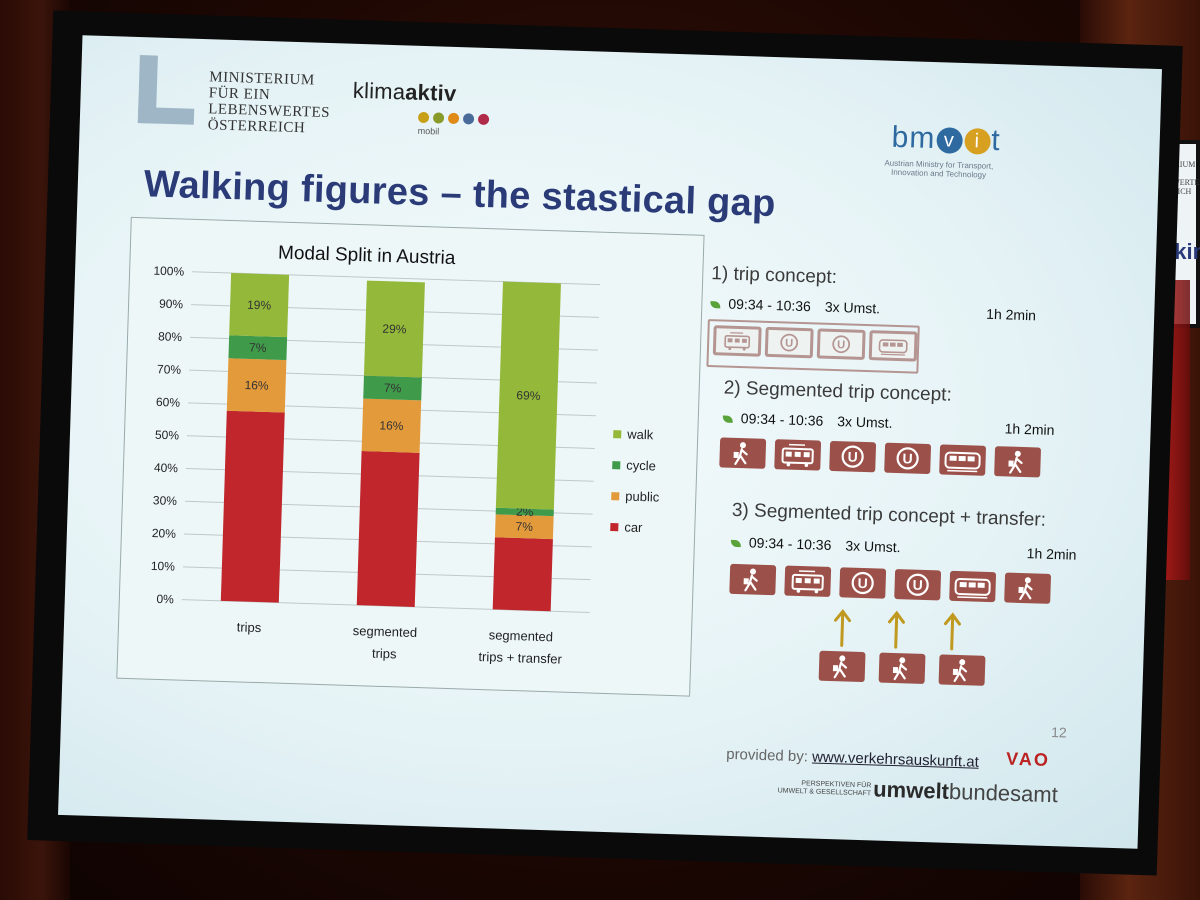  Describe the element at coordinates (170, 336) in the screenshot. I see `y-tick-label: 80%` at that location.